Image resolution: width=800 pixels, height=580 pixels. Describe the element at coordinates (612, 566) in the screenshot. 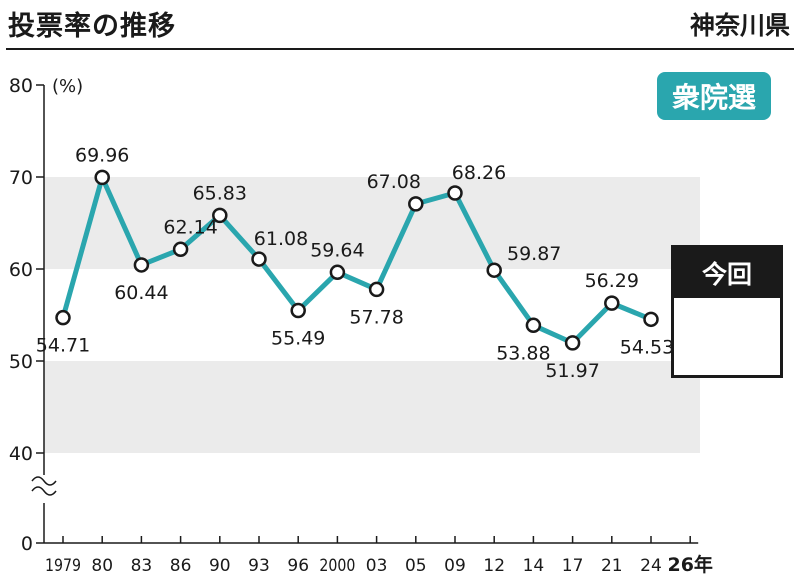

I see `x-tick-label: 21` at that location.